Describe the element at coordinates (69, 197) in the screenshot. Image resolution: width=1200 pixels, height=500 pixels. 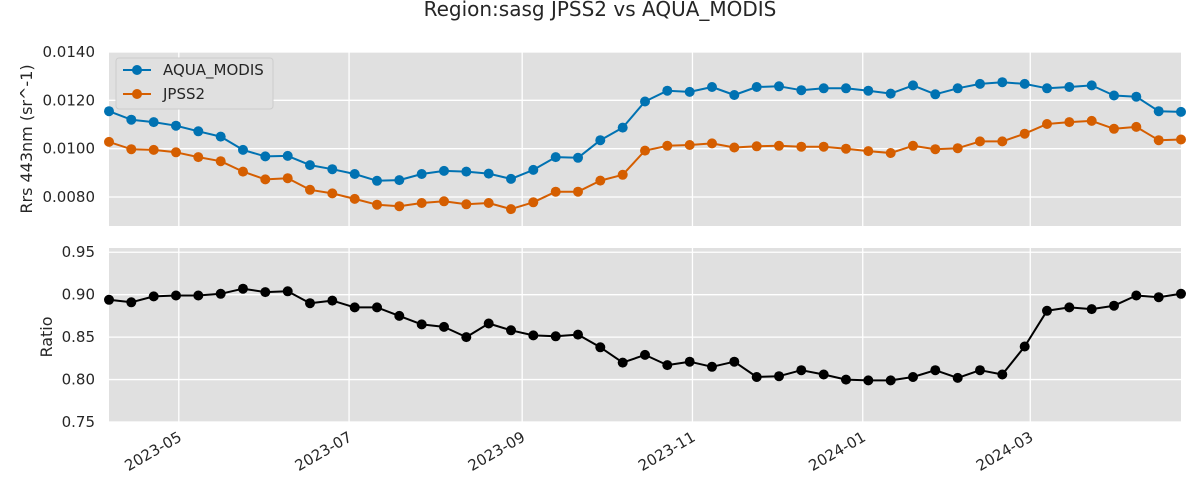
I see `top-y-tick-label: 0.0080` at that location.